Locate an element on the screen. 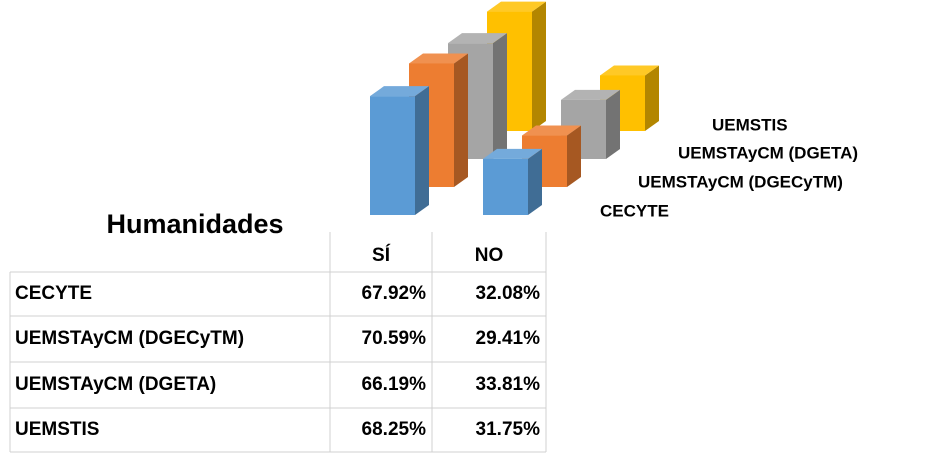 This screenshot has width=933, height=455. legend-label: UEMSTIS is located at coordinates (750, 124).